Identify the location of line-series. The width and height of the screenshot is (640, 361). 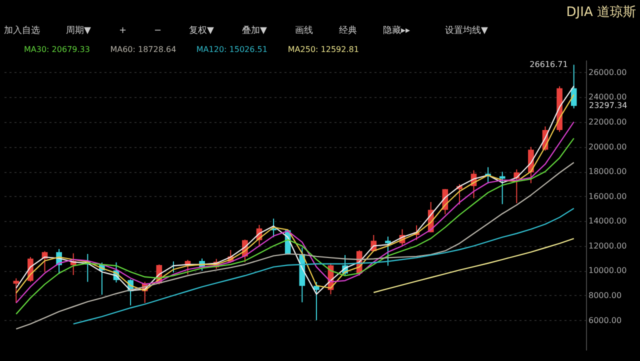
(473, 266).